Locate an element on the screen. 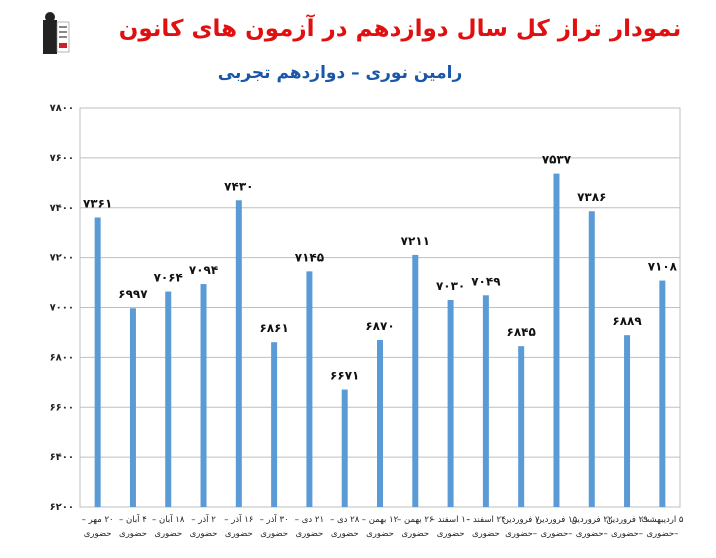 The width and height of the screenshot is (716, 558). y-tick-label: ۶۲۰۰ is located at coordinates (62, 507).